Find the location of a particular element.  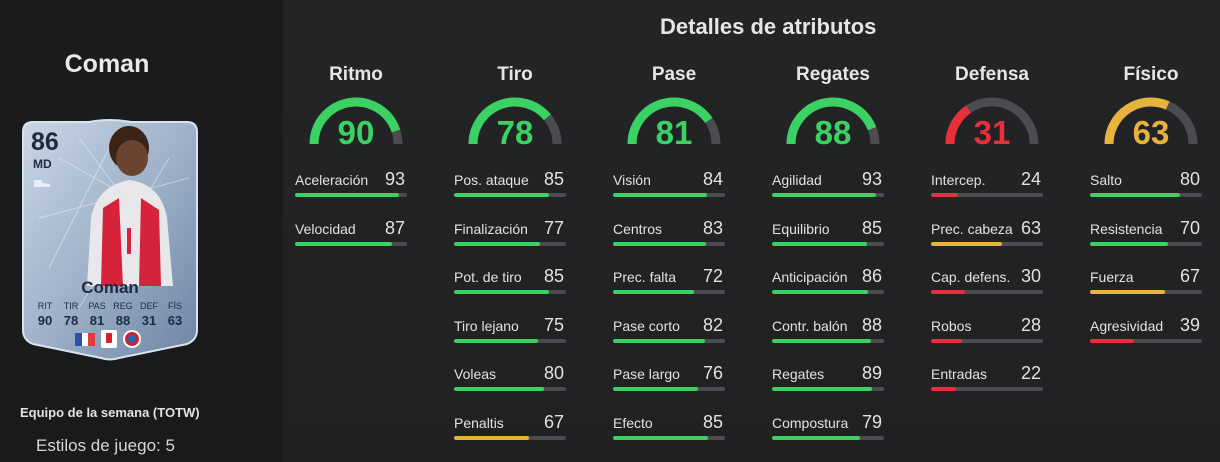

boot-icon is located at coordinates (42, 183).